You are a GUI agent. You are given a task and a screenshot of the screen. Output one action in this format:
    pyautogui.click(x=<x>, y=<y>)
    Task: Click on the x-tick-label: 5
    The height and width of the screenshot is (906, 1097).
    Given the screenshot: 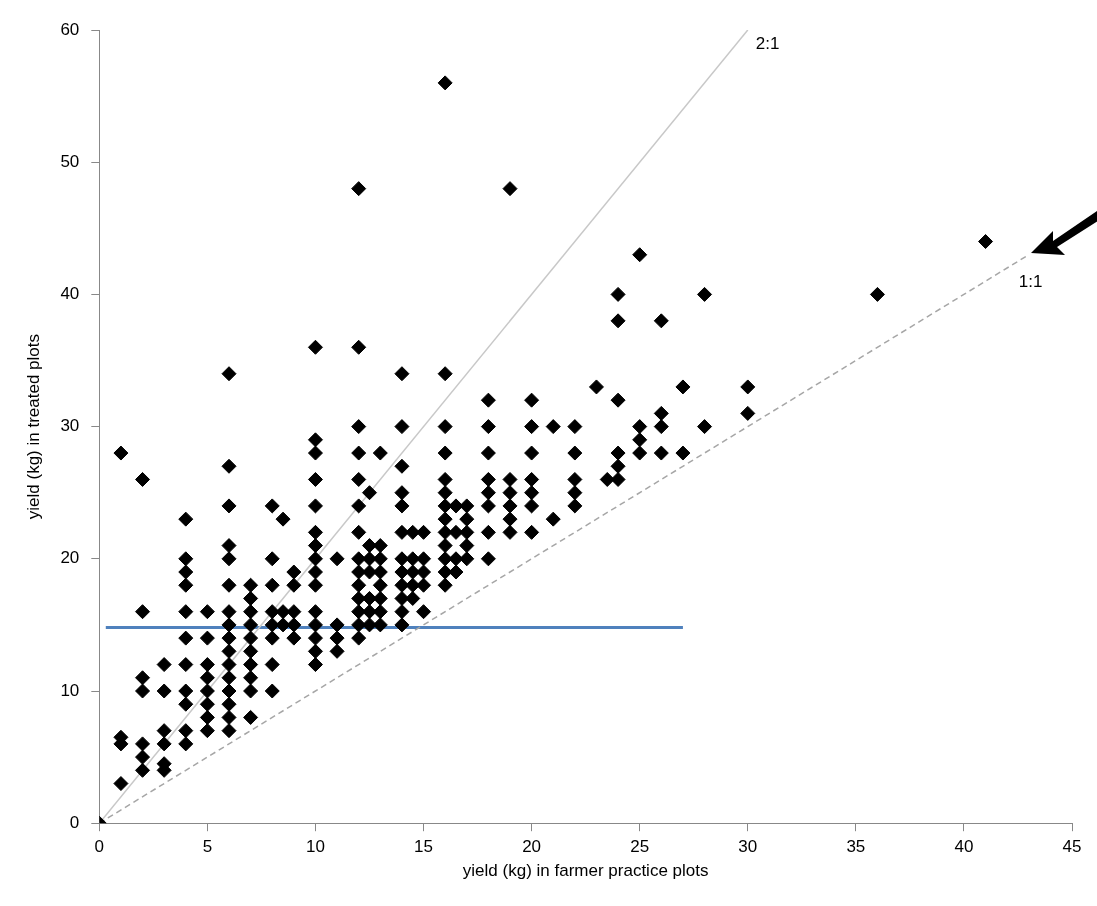 What is the action you would take?
    pyautogui.click(x=207, y=847)
    